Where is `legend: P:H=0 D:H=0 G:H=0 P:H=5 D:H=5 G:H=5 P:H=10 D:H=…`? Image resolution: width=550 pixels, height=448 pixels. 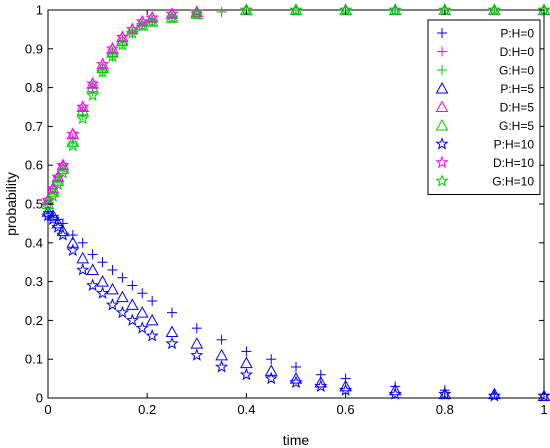
legend: P:H=0 D:H=0 G:H=0 P:H=5 D:H=5 G:H=5 P:H=10 D:H=… is located at coordinates (484, 107).